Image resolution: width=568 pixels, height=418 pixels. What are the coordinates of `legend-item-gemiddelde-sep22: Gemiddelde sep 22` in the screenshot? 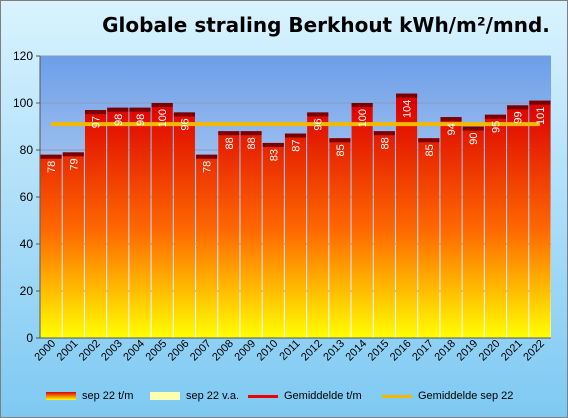 It's located at (447, 396).